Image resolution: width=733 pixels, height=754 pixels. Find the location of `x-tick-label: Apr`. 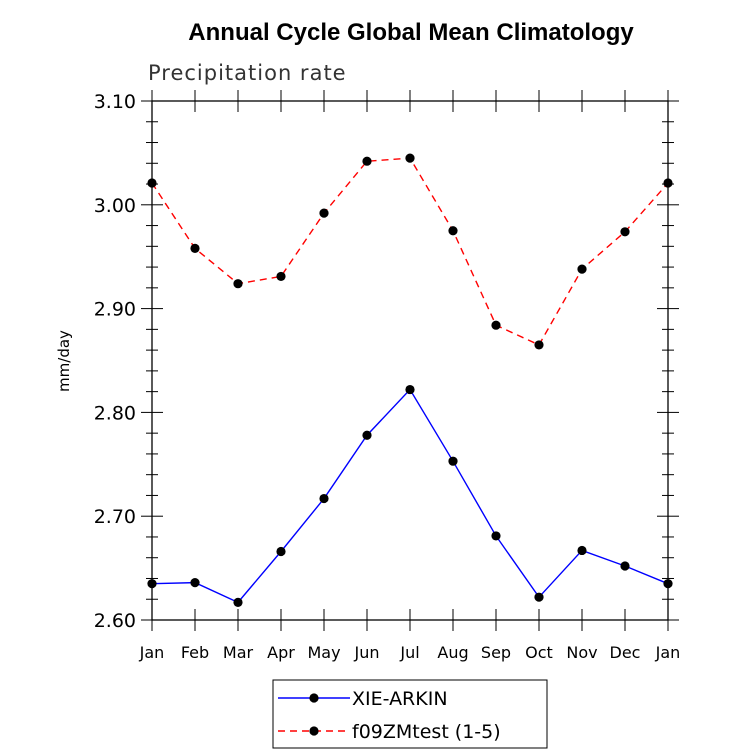

x-tick-label: Apr is located at coordinates (281, 652).